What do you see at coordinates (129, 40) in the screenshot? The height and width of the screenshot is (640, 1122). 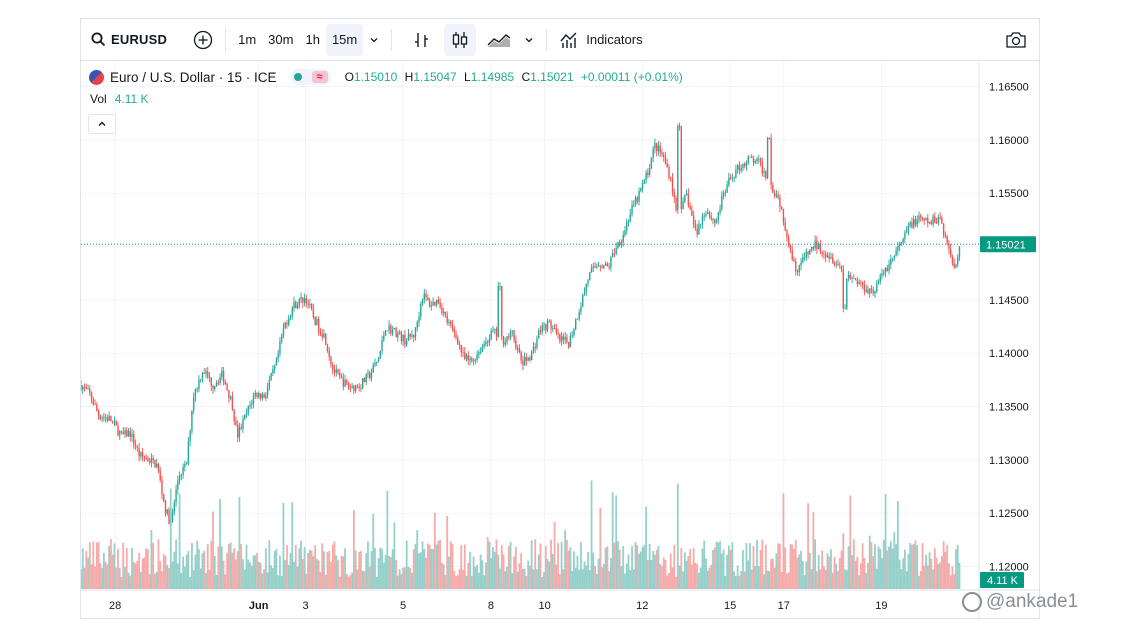 I see `symbol-search: EURUSD` at bounding box center [129, 40].